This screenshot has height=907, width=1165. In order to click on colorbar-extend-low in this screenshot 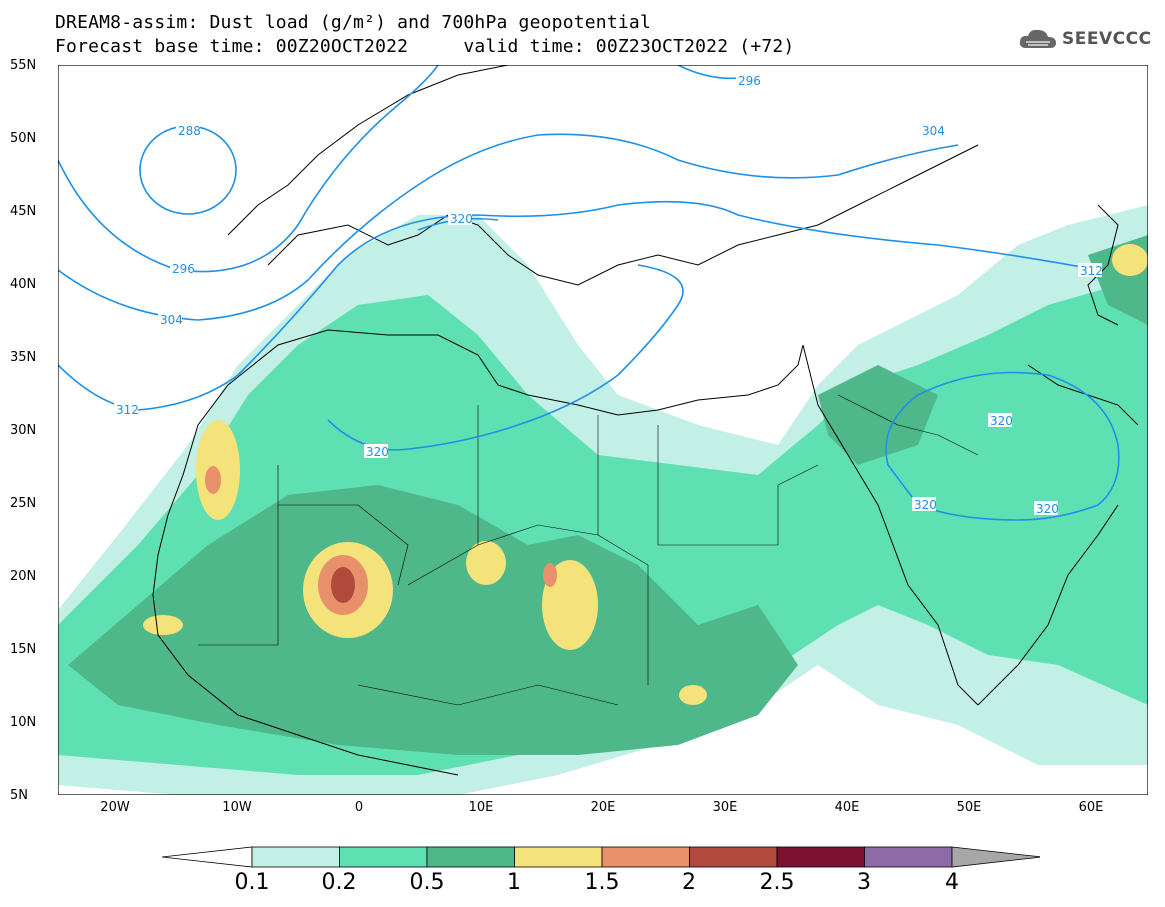, I will do `click(207, 857)`.